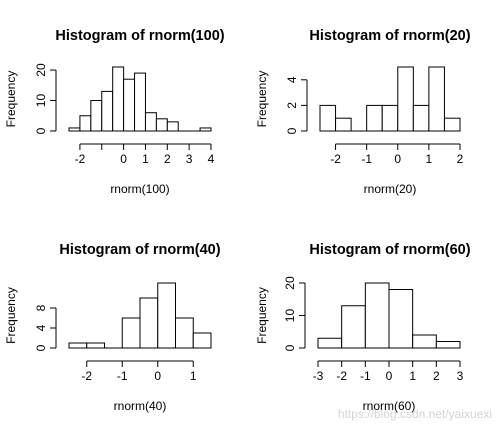 This screenshot has width=500, height=431. Describe the element at coordinates (389, 36) in the screenshot. I see `chart-title: Histogram of rnorm(20)` at that location.